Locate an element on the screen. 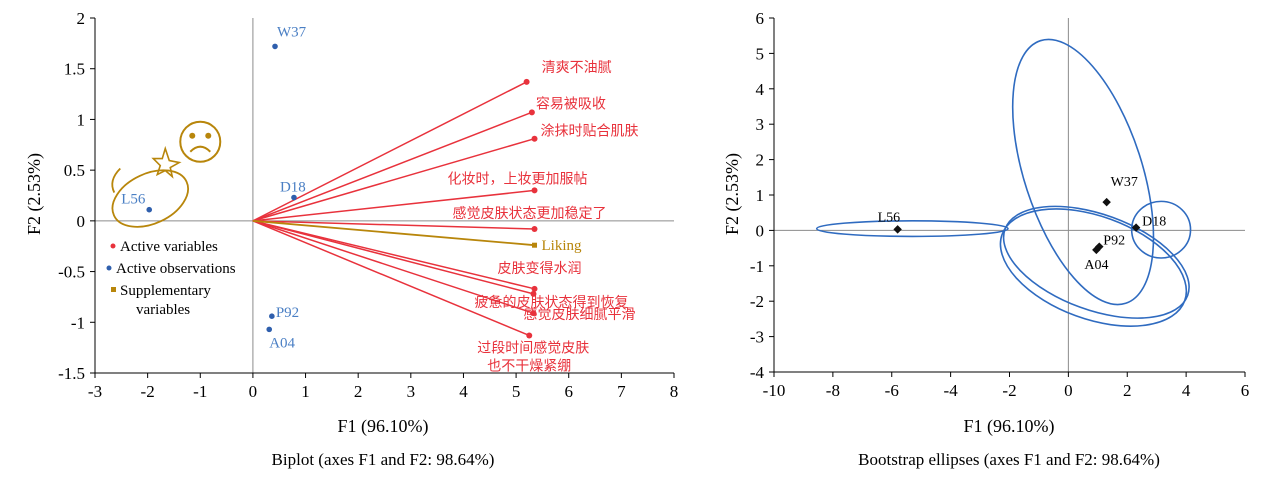 Image resolution: width=1268 pixels, height=482 pixels. bootstrap-y-tick-label: -2 is located at coordinates (757, 301).